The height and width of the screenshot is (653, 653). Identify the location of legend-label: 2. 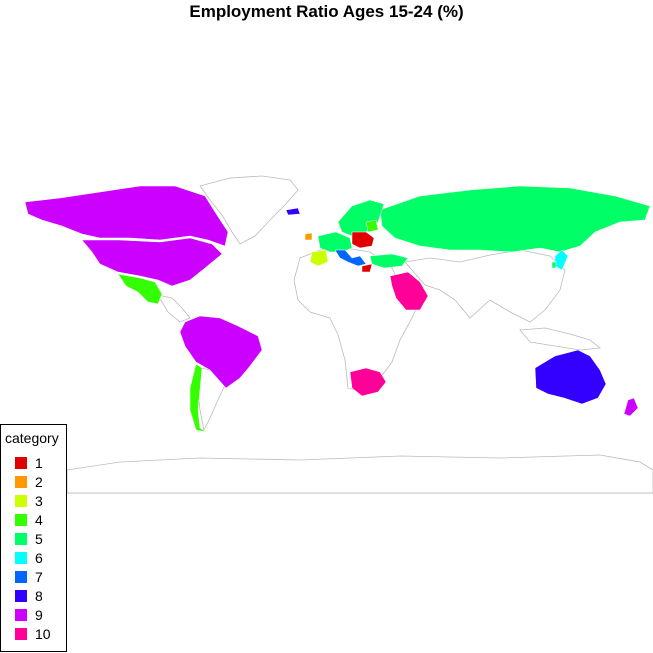
(39, 482).